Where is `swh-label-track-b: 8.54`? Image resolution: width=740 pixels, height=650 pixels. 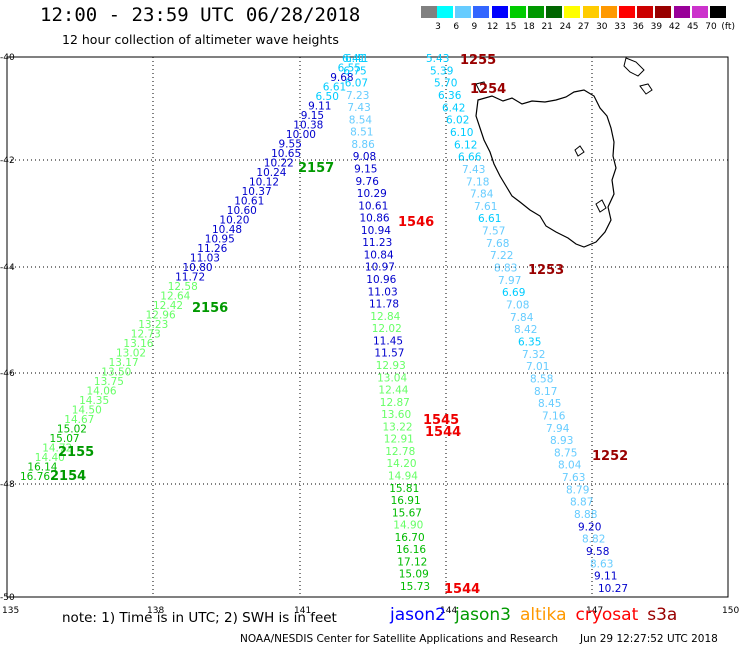 swh-label-track-b: 8.54 is located at coordinates (361, 120).